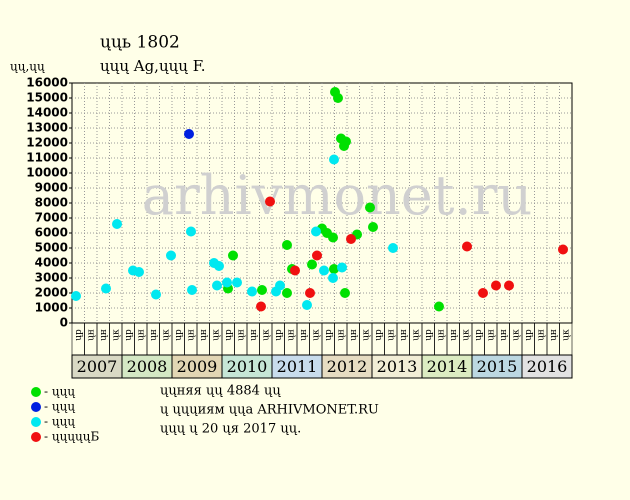 The height and width of the screenshot is (500, 630). What do you see at coordinates (47, 113) in the screenshot?
I see `y-tick-label: 14000` at bounding box center [47, 113].